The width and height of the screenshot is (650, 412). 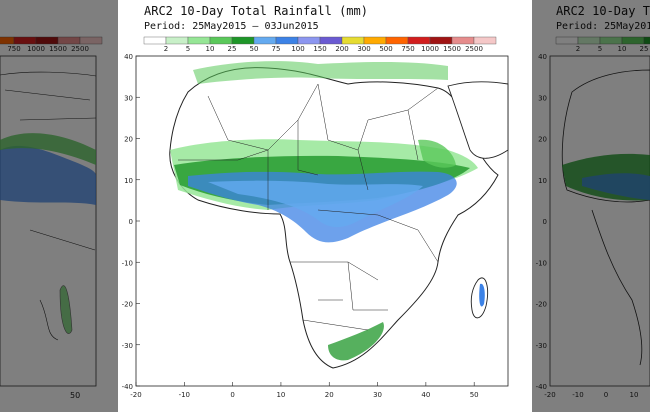 What do you see at coordinates (127, 346) in the screenshot?
I see `latitude-tick-label: -30` at bounding box center [127, 346].